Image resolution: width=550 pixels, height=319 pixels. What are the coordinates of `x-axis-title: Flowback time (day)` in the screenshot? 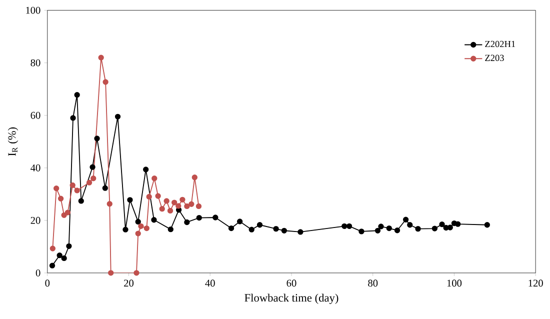 It's located at (291, 299).